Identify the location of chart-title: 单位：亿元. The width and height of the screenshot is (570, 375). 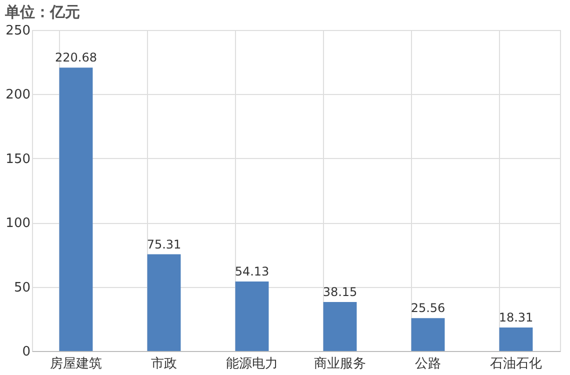
(42, 12).